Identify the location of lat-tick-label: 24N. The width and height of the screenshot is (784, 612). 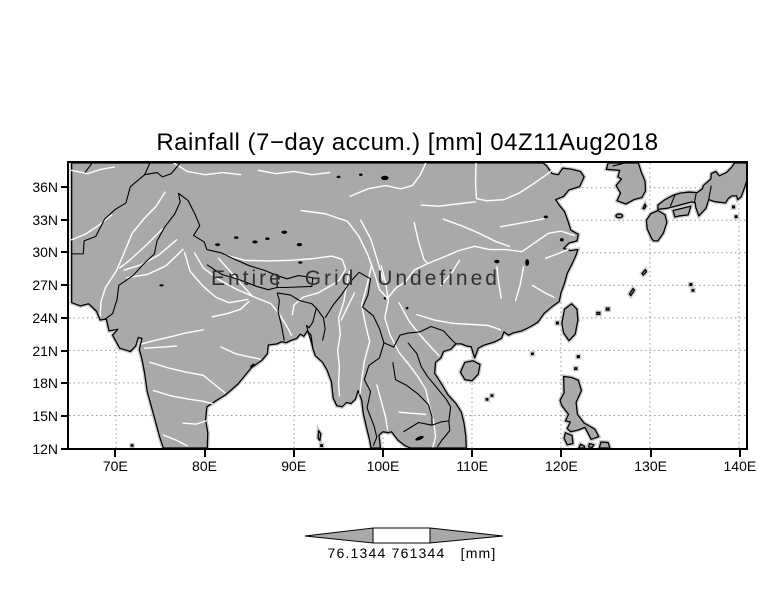
(45, 317).